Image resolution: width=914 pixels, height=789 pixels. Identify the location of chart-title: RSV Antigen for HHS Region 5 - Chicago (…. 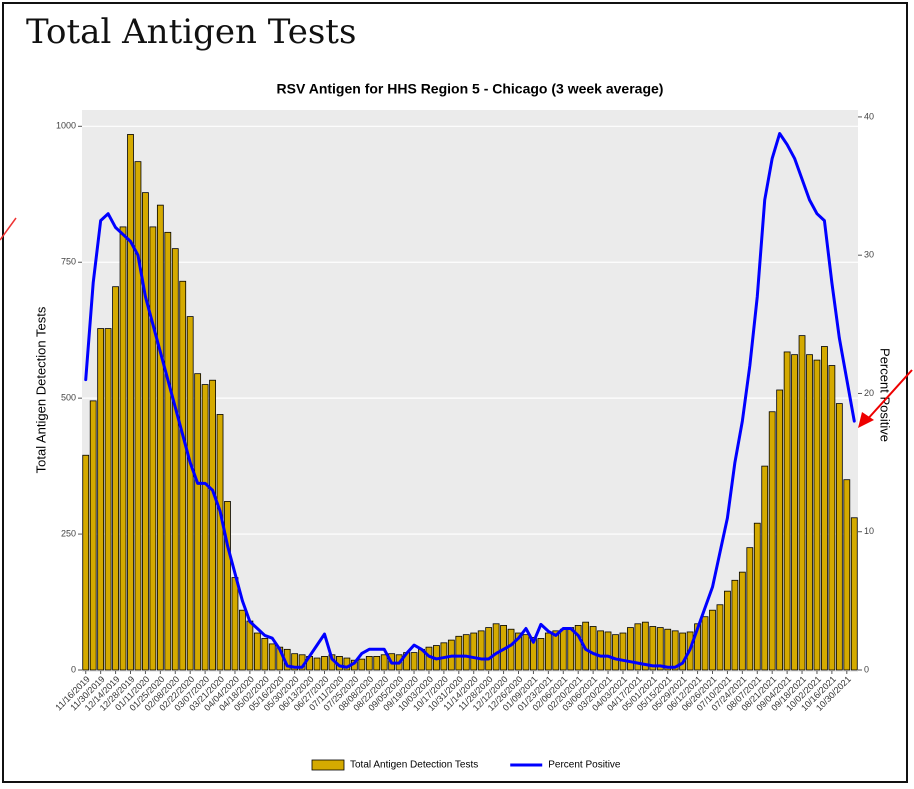
(470, 89).